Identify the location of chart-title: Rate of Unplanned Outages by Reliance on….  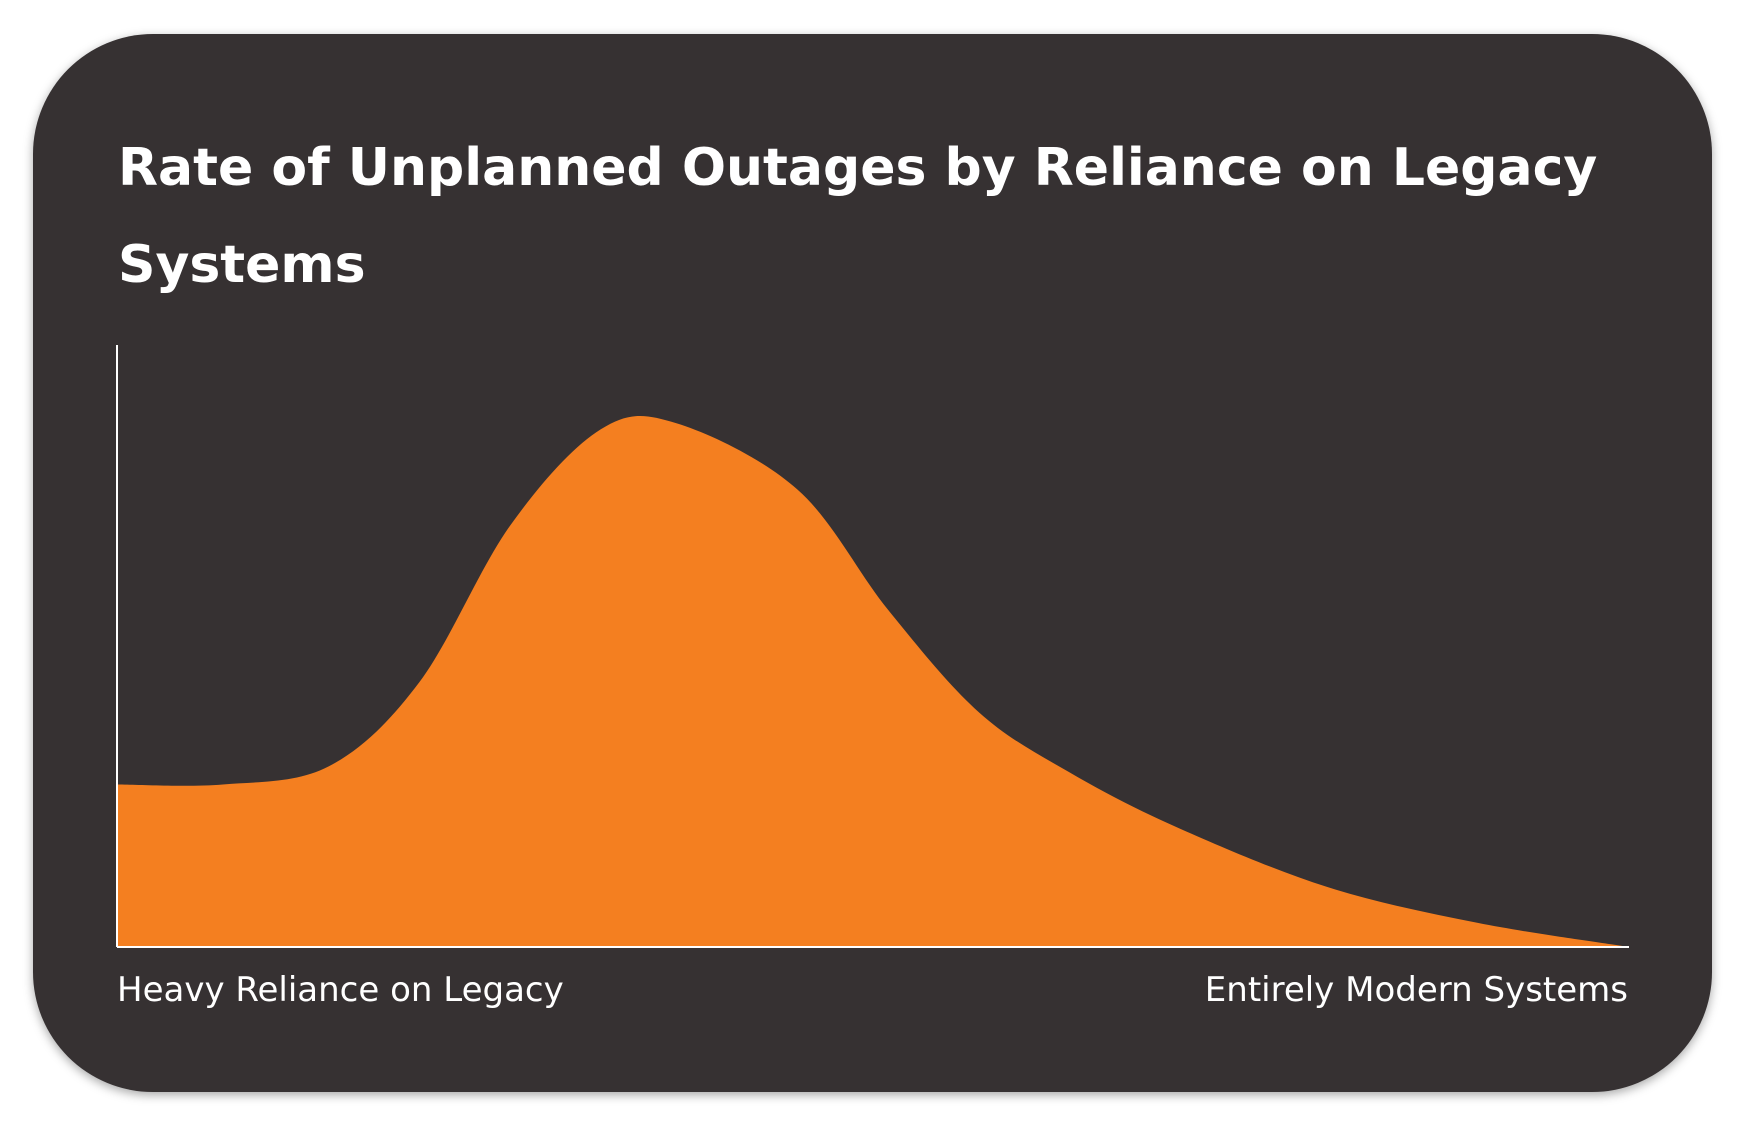
(858, 216).